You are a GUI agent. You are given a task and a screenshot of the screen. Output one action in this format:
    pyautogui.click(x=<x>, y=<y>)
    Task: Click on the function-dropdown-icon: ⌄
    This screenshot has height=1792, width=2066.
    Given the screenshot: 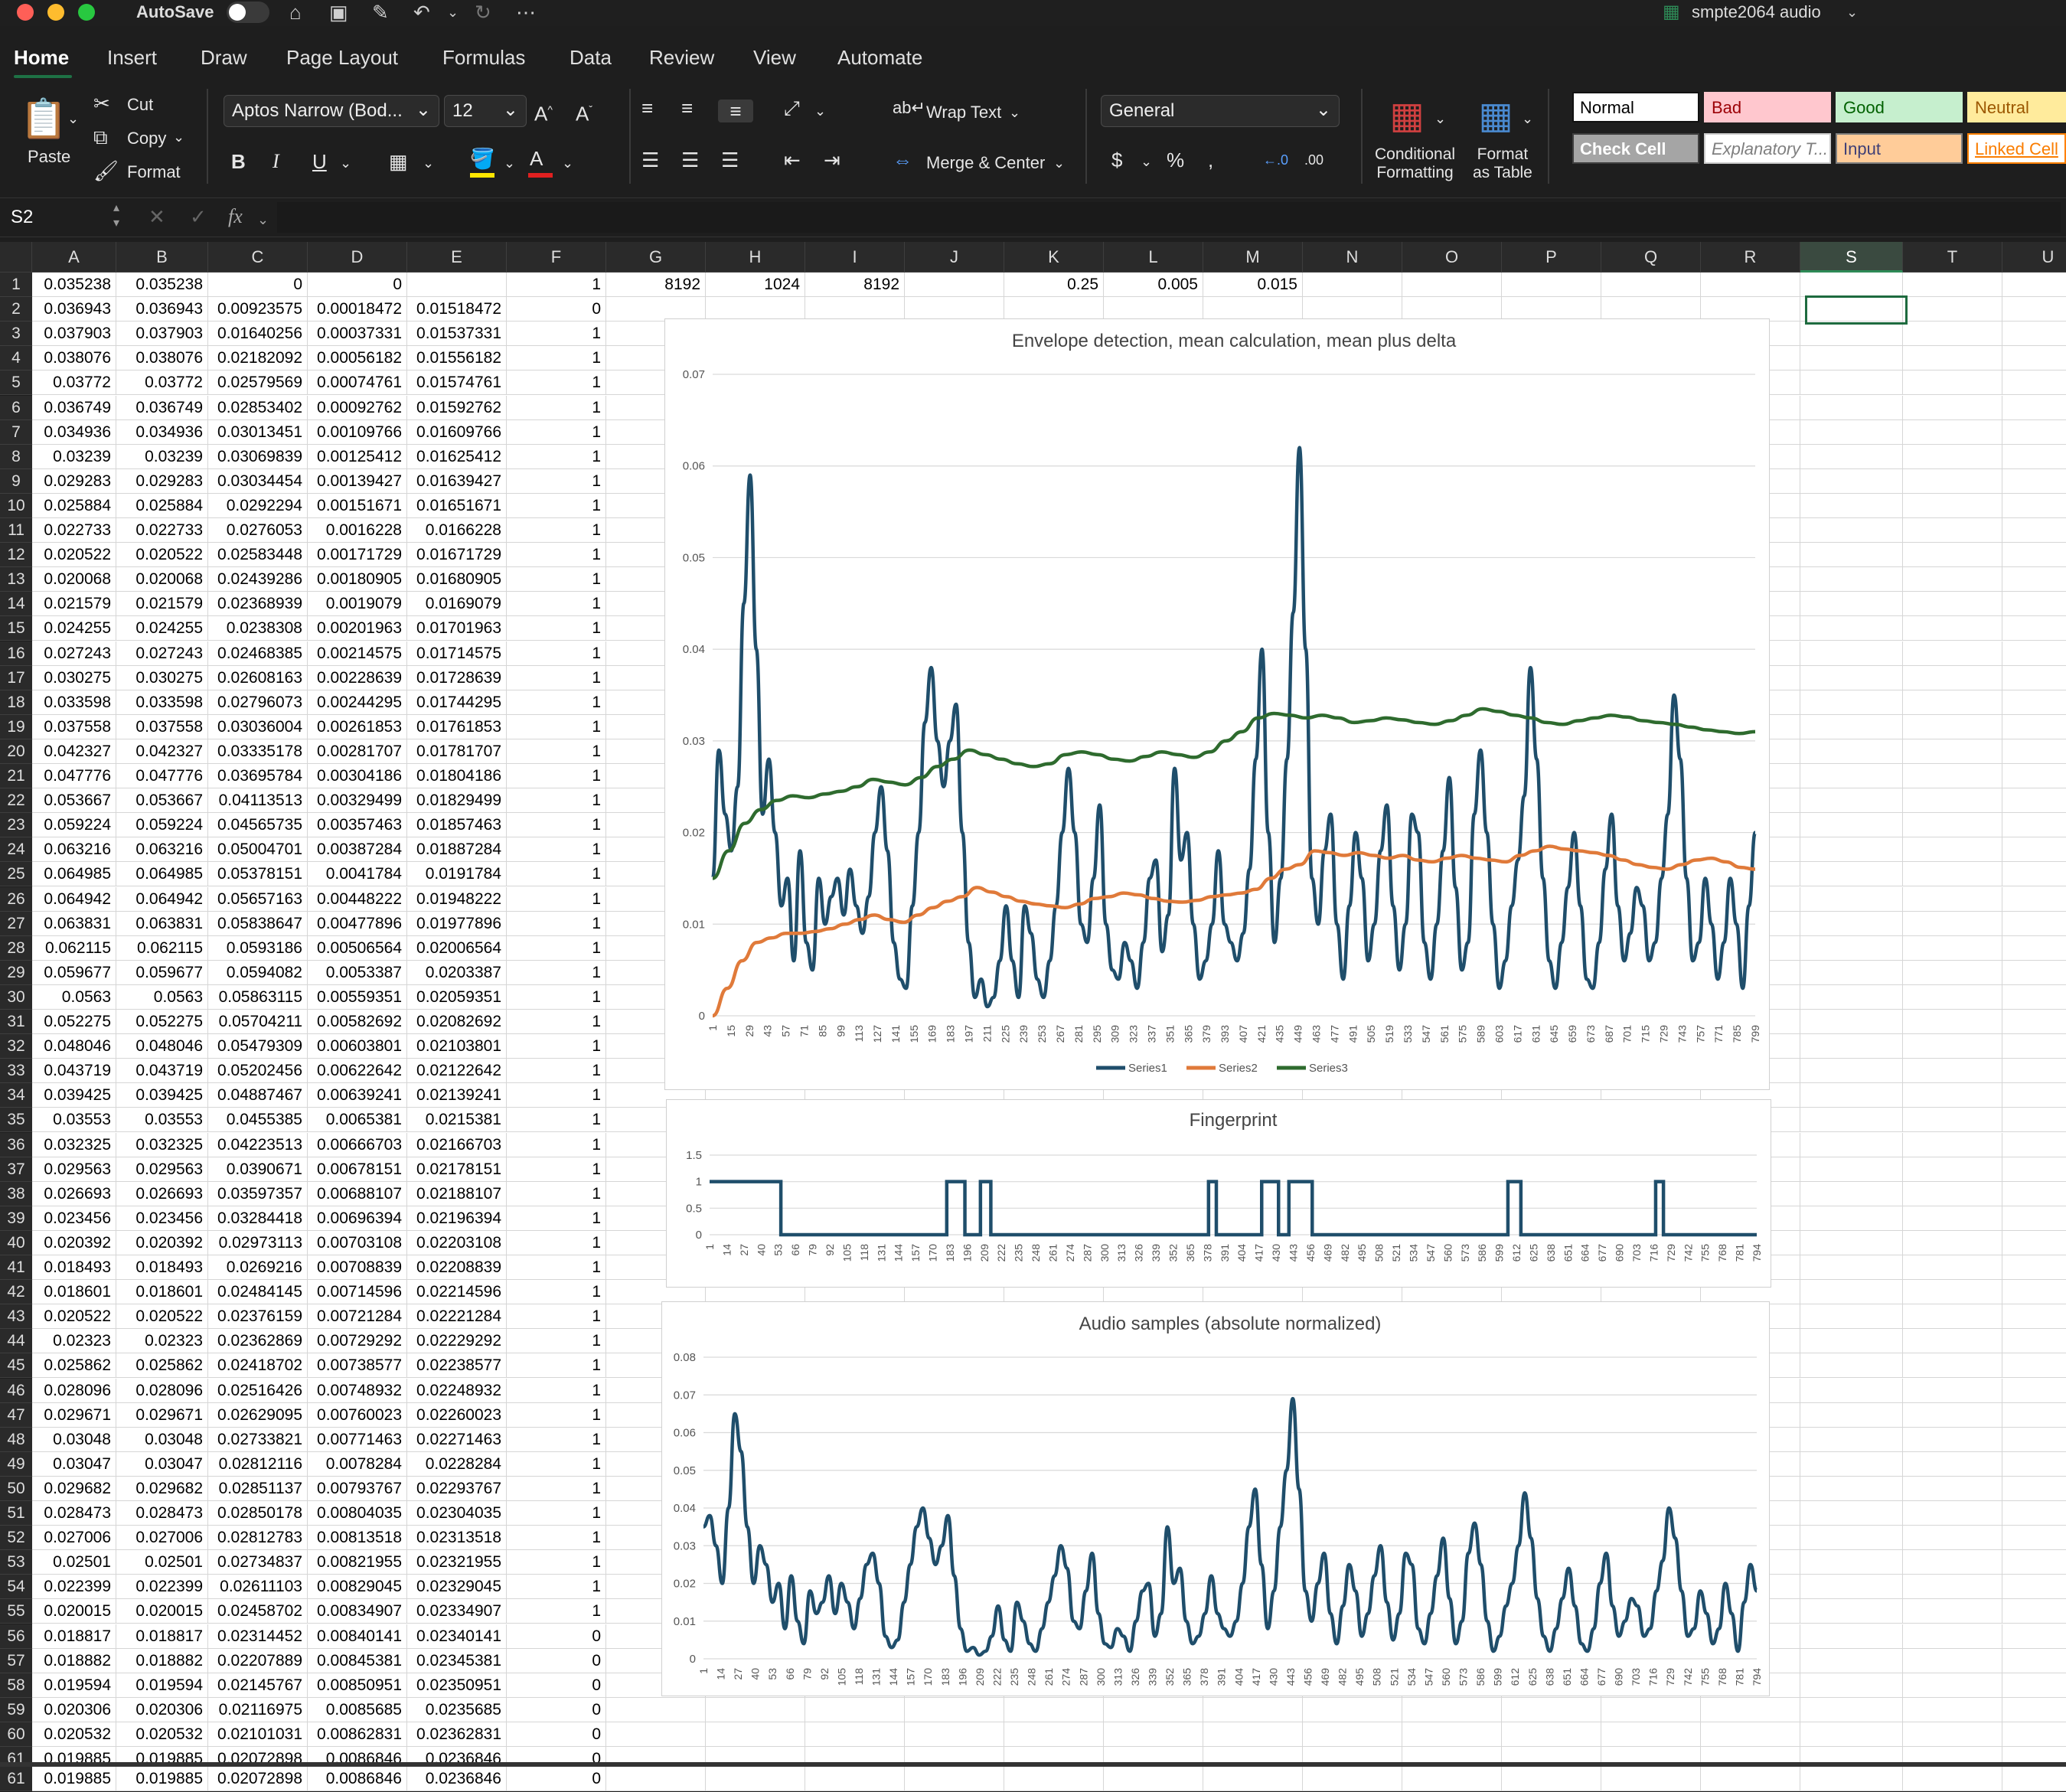 What is the action you would take?
    pyautogui.click(x=263, y=220)
    